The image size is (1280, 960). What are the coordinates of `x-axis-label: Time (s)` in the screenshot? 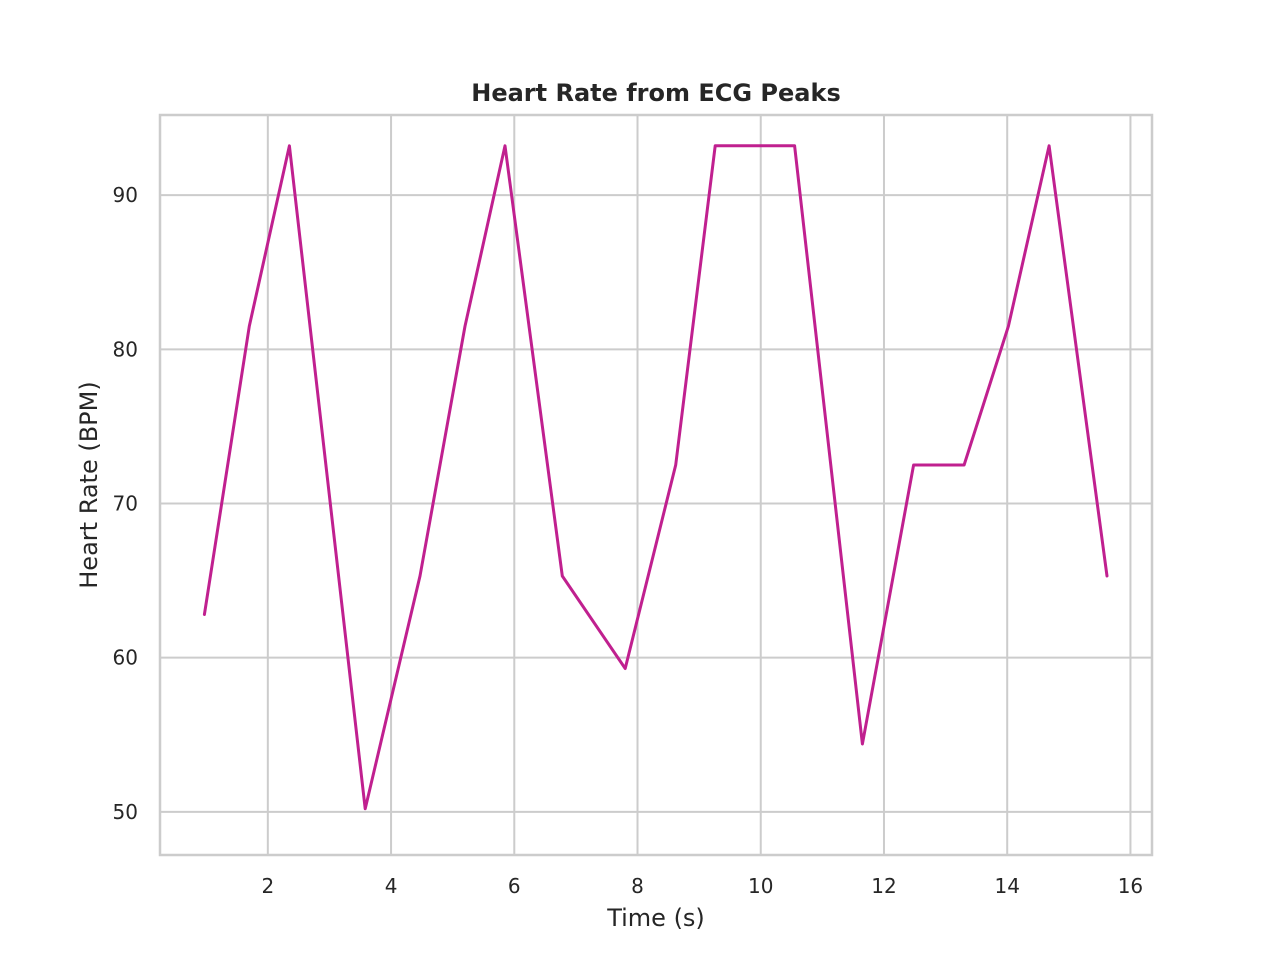 It's located at (655, 918).